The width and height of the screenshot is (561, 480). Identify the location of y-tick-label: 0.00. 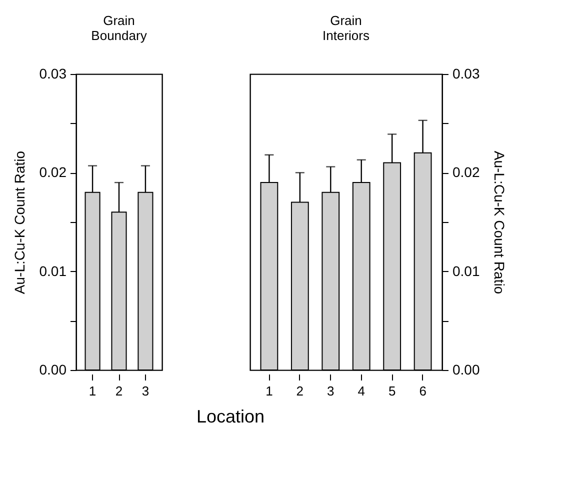
(53, 370).